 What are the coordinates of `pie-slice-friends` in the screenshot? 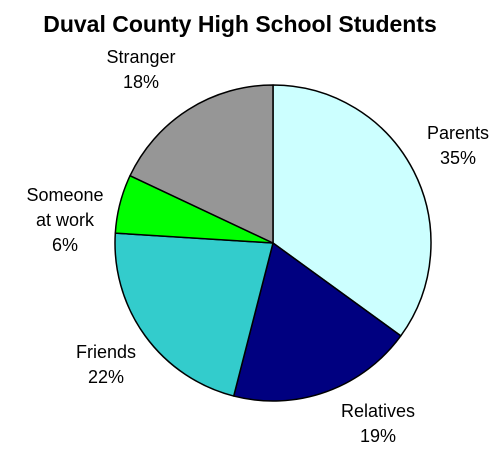 It's located at (194, 314).